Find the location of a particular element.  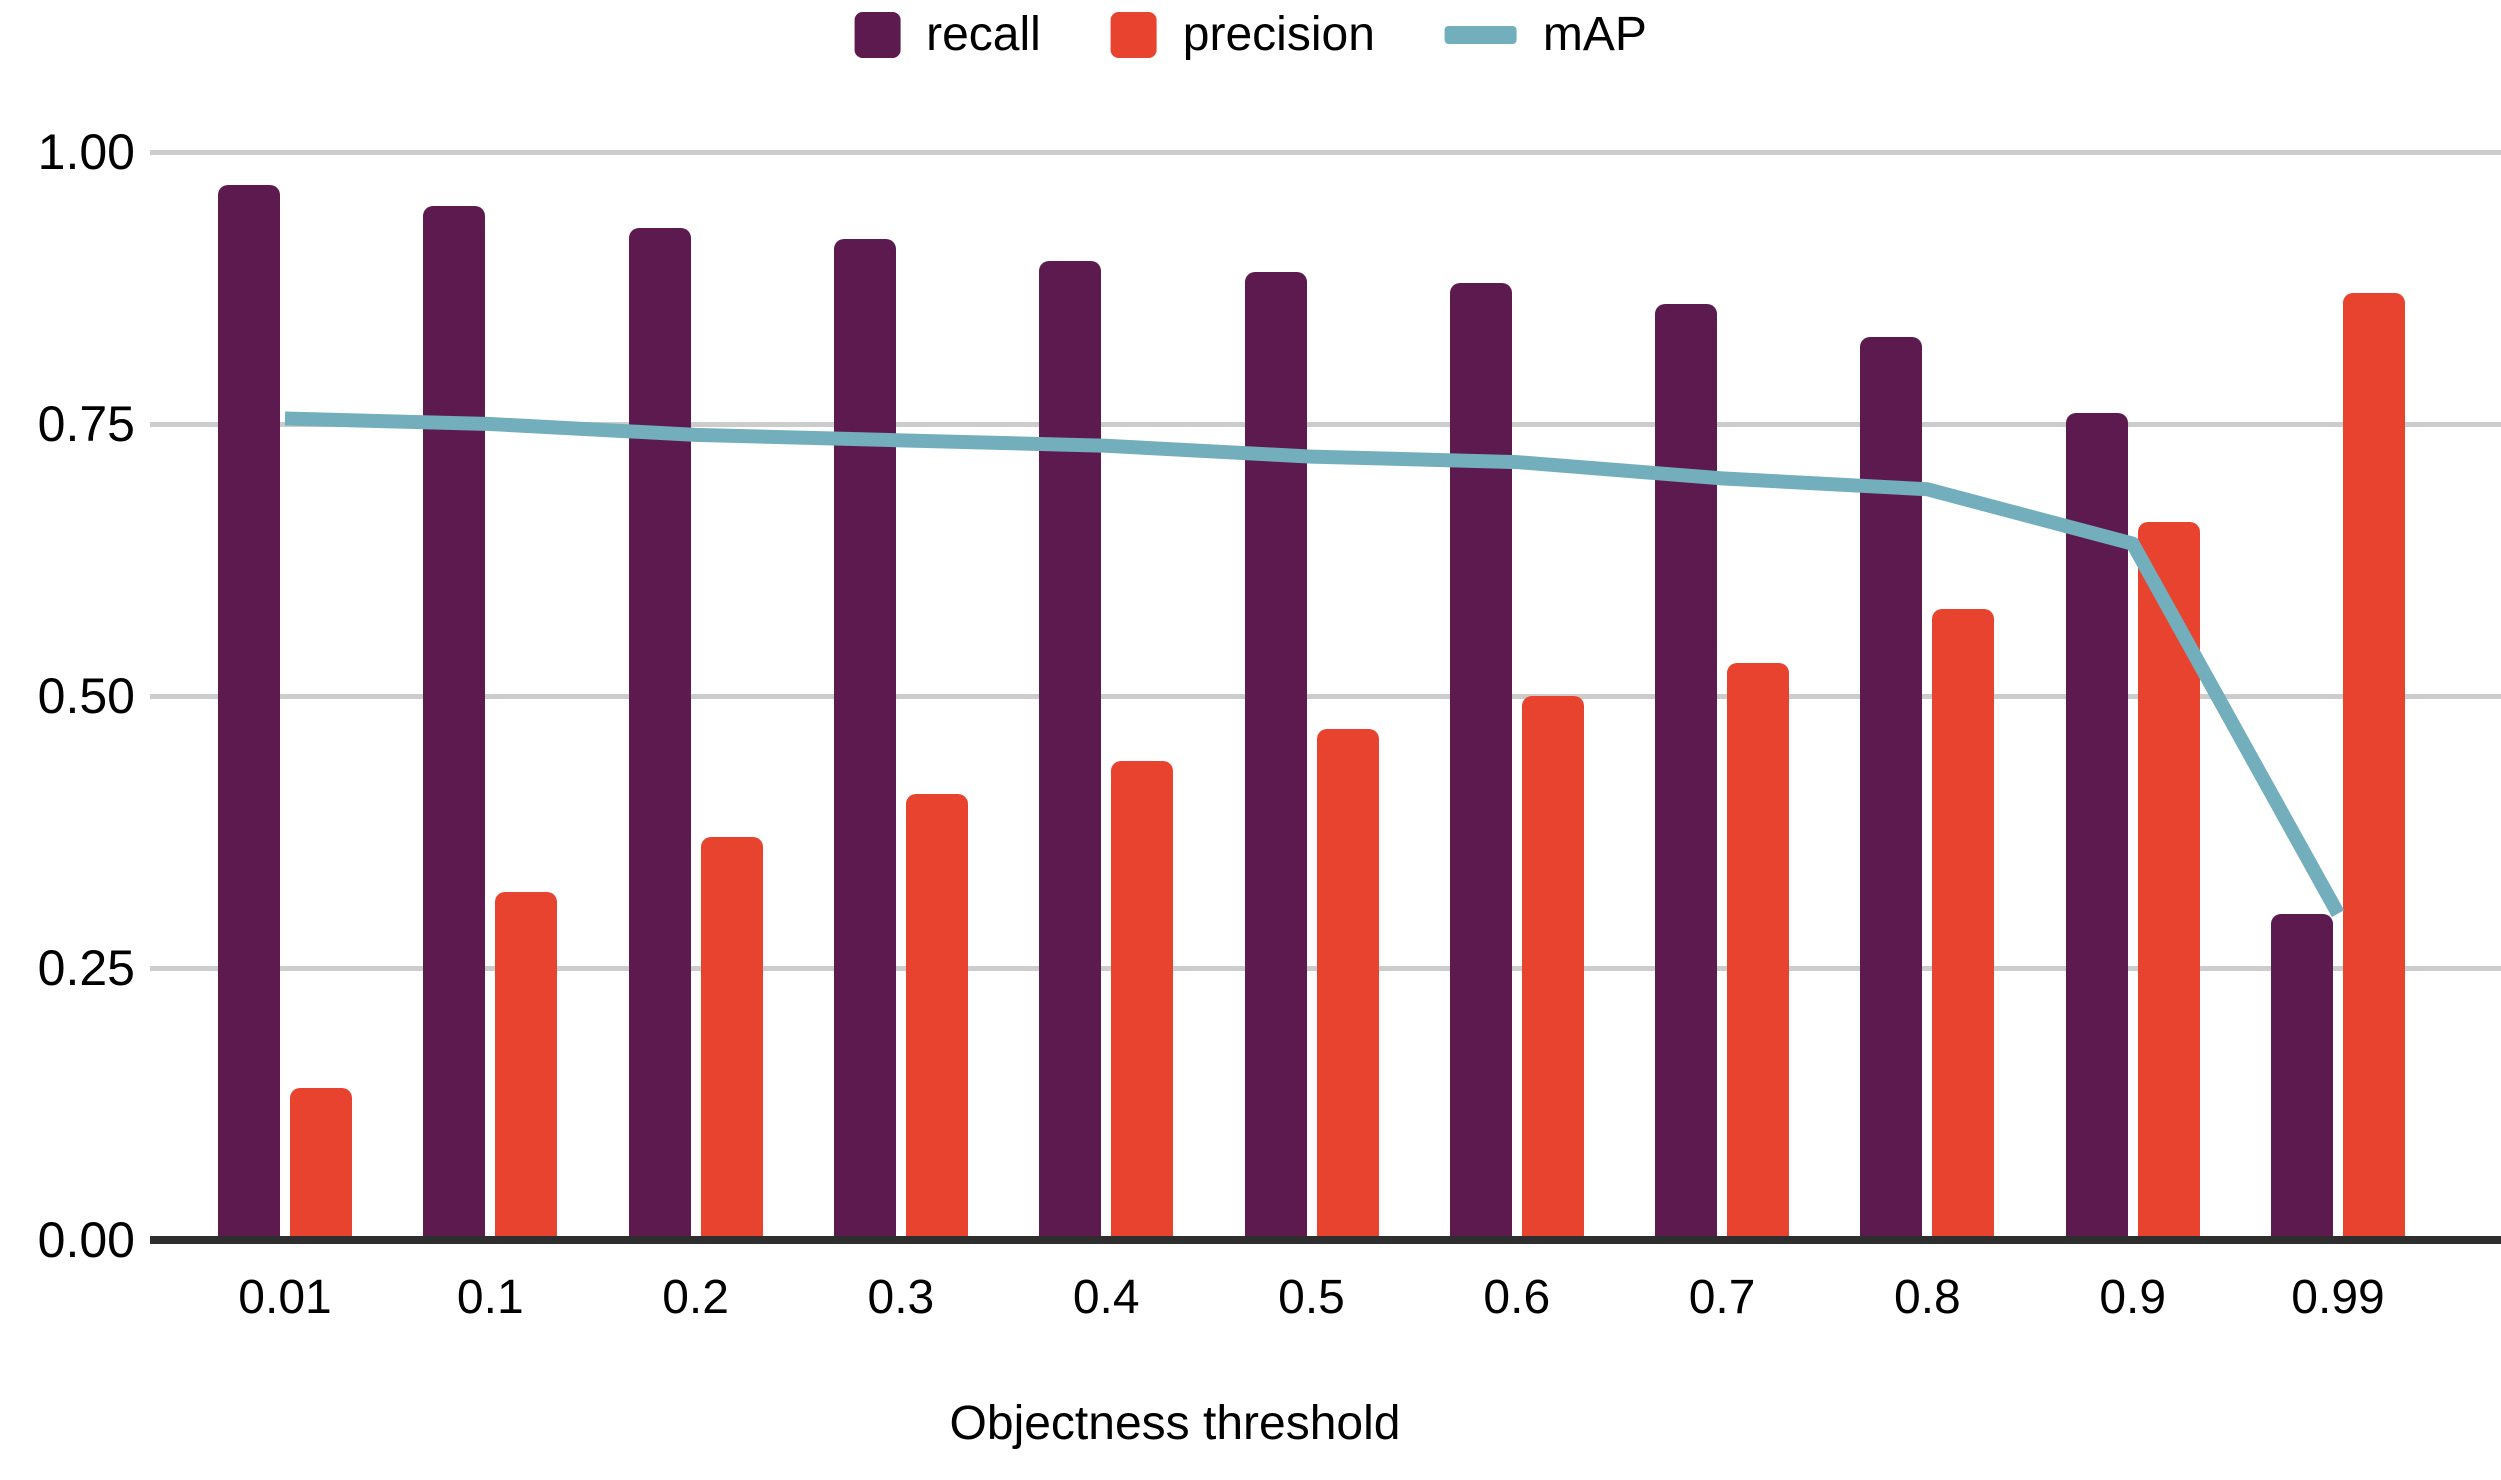

legend-item-precision: precision is located at coordinates (1242, 34).